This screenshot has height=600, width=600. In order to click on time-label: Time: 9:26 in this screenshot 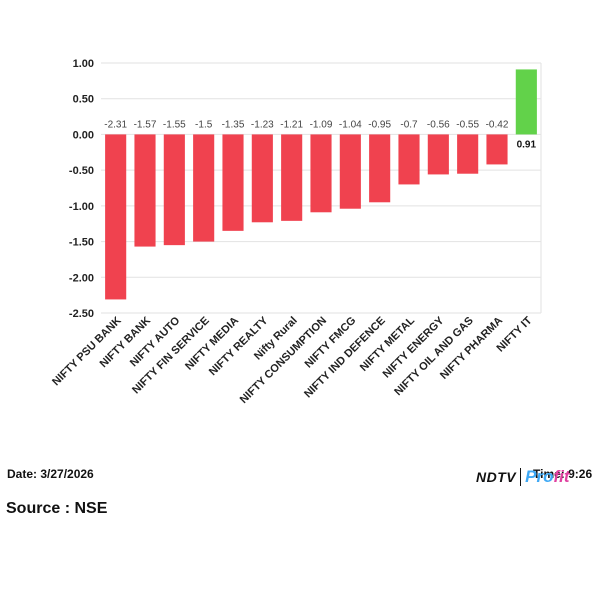, I will do `click(563, 474)`.